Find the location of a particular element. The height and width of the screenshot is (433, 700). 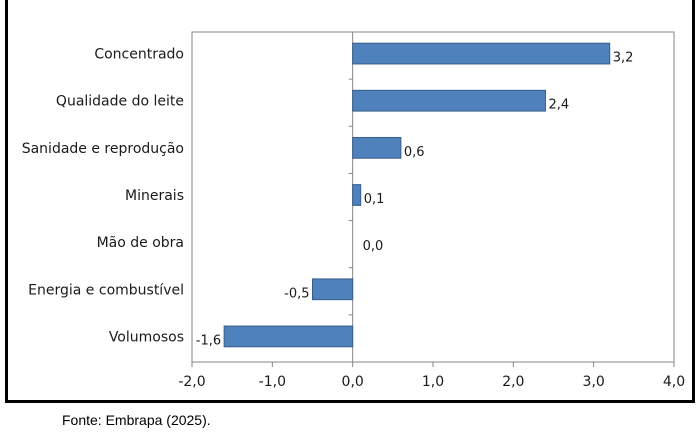

value-label: 0,0 is located at coordinates (373, 246).